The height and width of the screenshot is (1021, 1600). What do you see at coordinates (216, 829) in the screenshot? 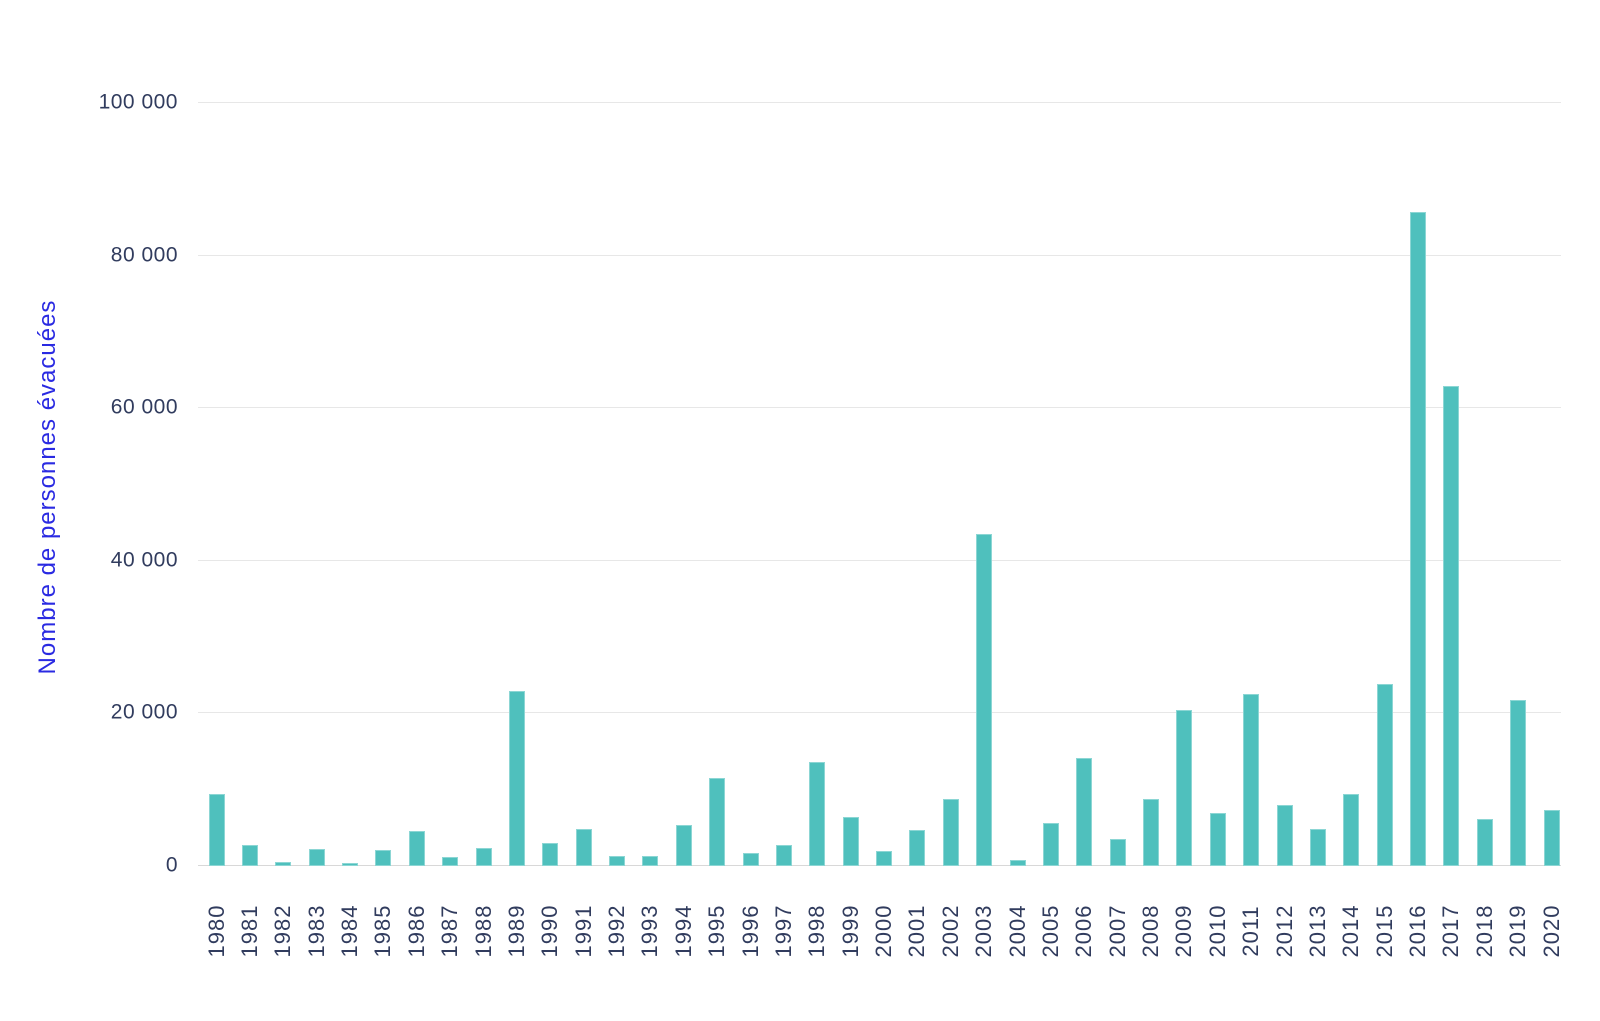
I see `bar-1980` at bounding box center [216, 829].